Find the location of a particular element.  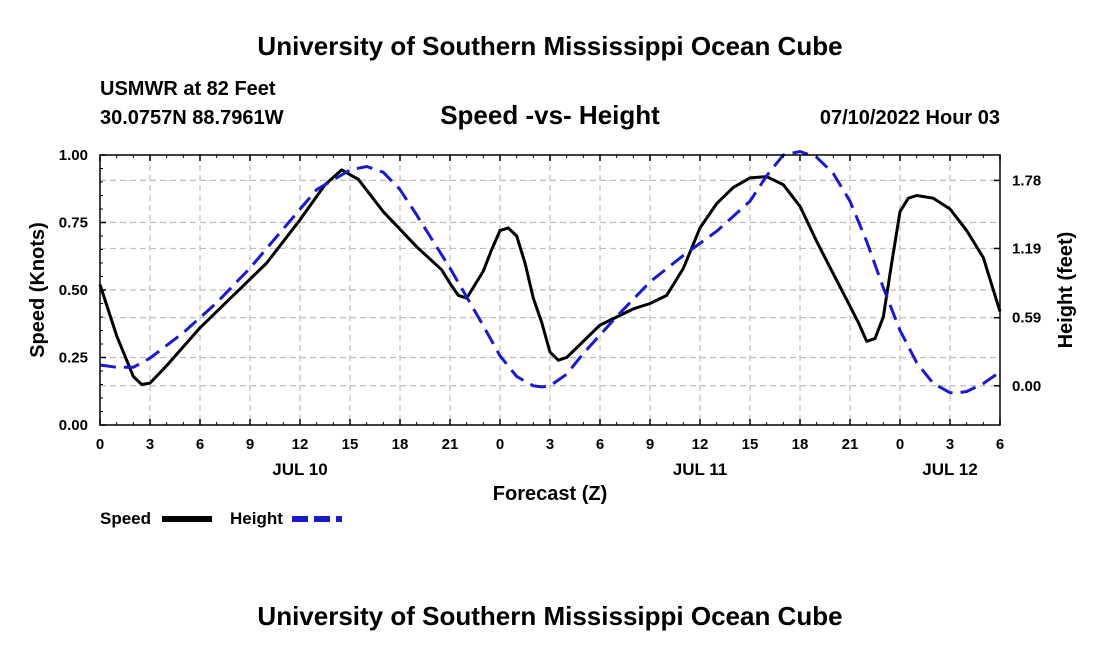

y-left-tick-label: 0.00 is located at coordinates (73, 425).